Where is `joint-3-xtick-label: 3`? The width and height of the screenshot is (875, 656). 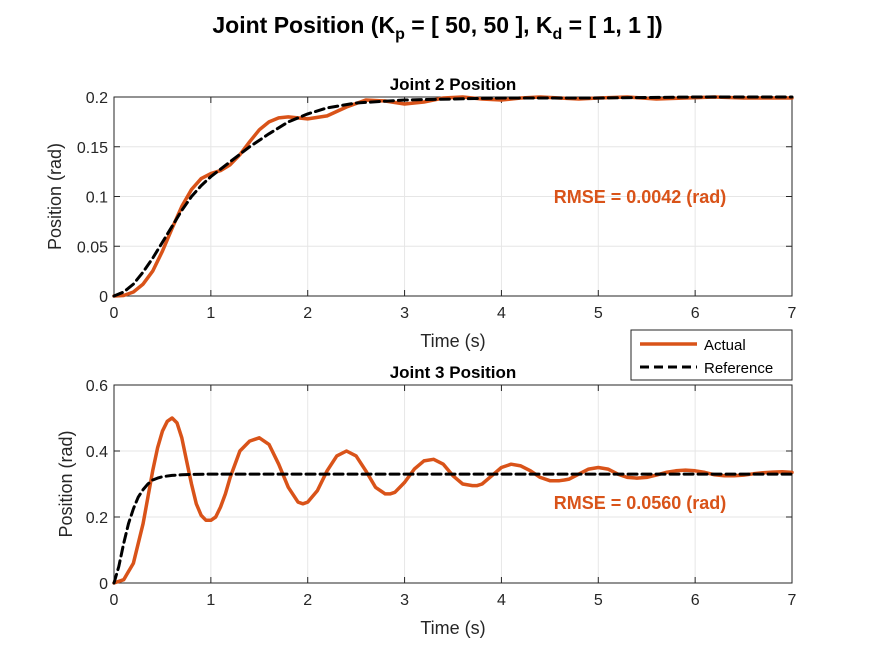
joint-3-xtick-label: 3 is located at coordinates (404, 600).